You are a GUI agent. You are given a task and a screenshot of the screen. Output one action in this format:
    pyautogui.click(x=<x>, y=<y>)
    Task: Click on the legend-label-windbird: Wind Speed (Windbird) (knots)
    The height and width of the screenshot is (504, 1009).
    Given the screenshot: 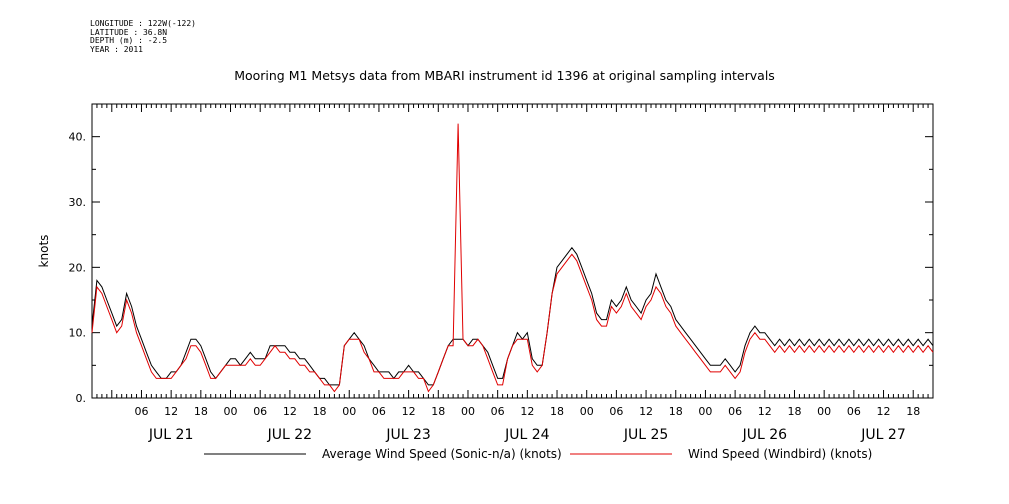 What is the action you would take?
    pyautogui.click(x=780, y=454)
    